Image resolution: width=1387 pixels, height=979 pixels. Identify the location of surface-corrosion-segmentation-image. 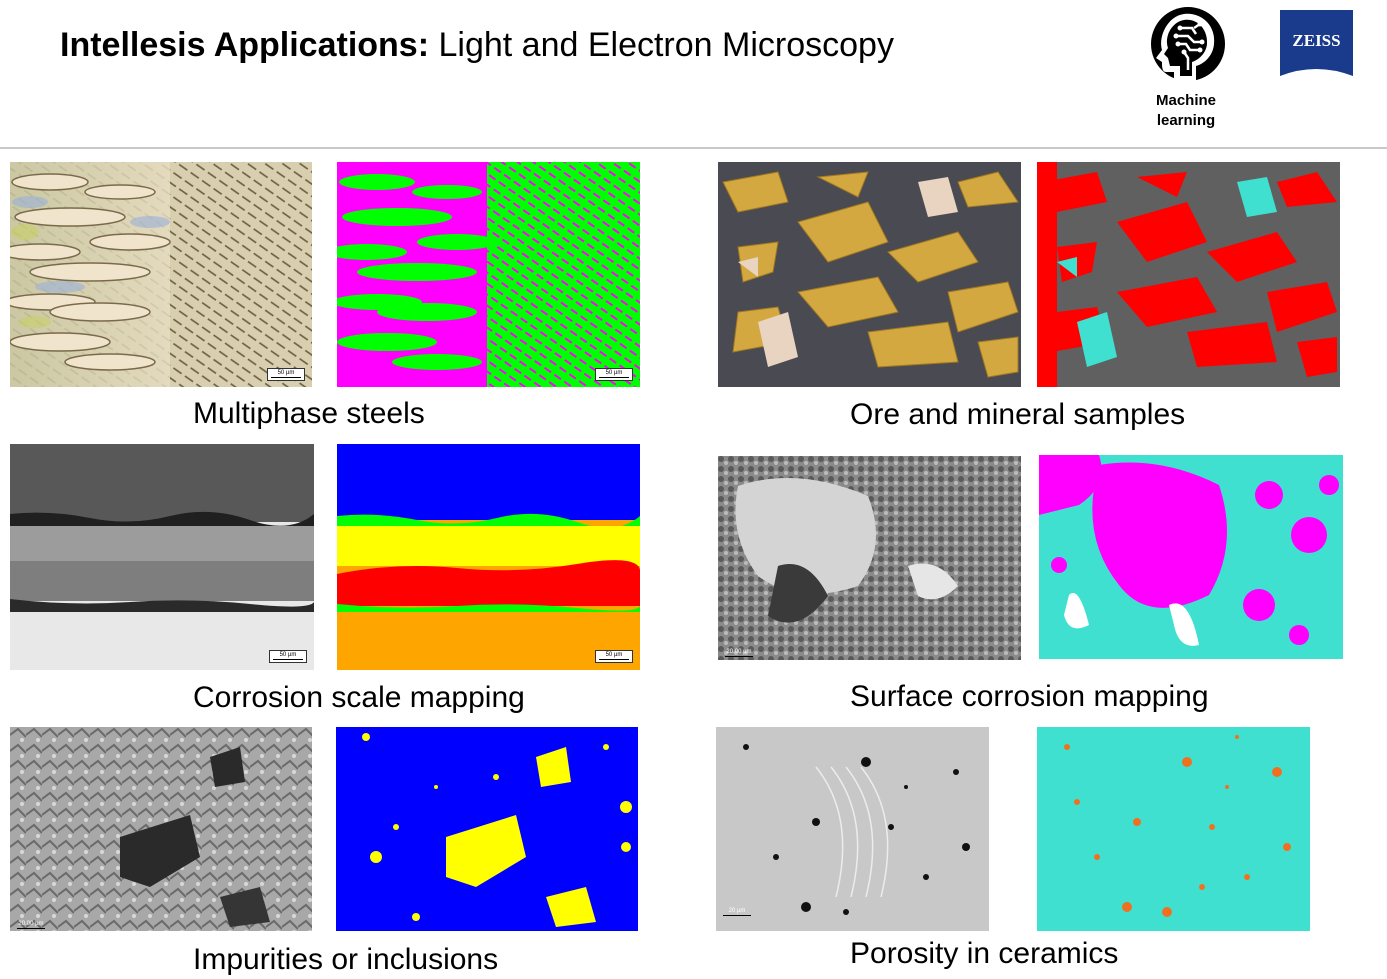
(1191, 557).